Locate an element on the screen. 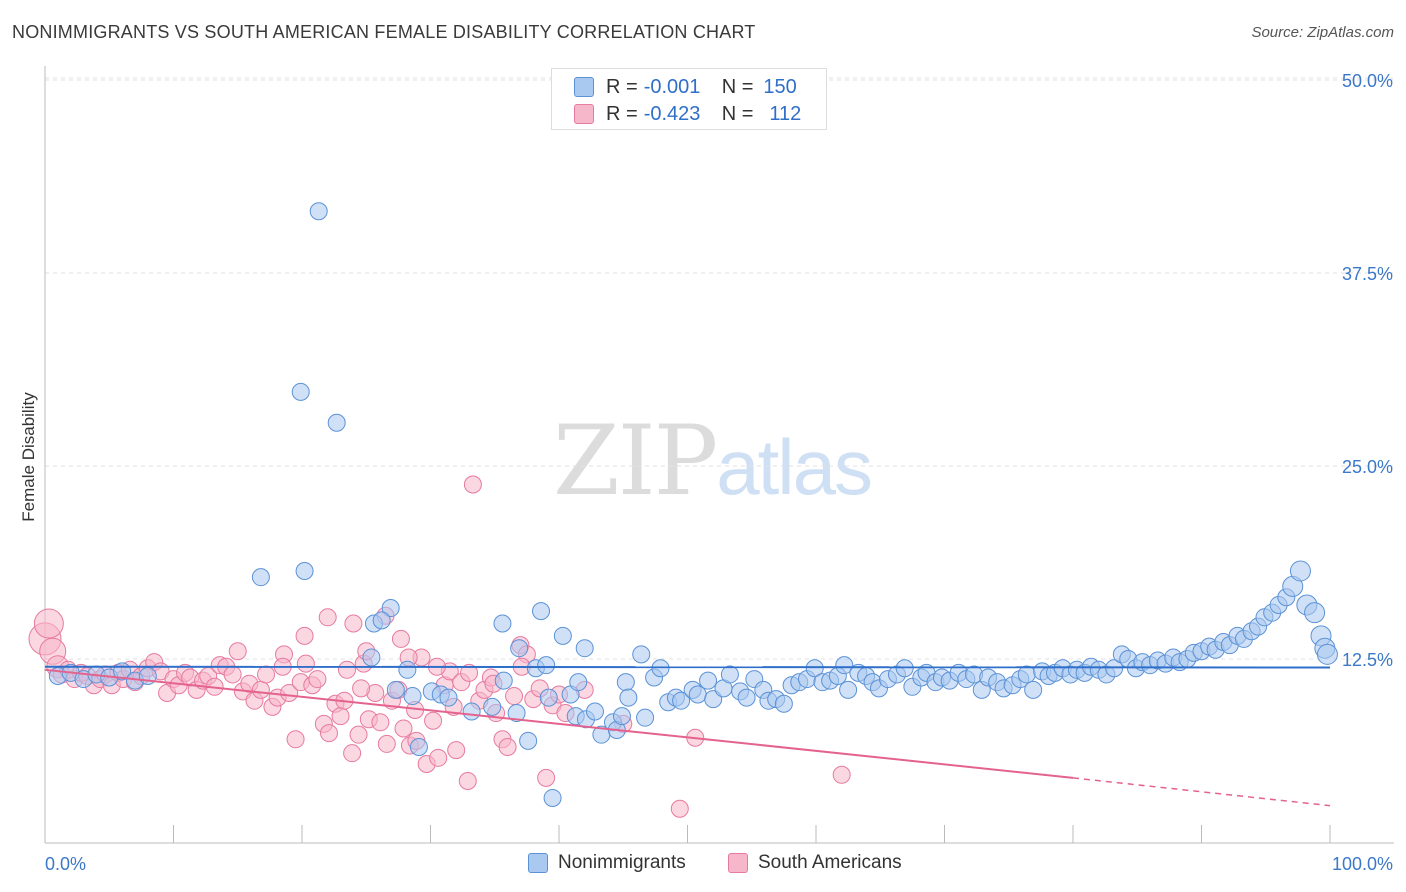 The image size is (1406, 892). south-americans-trend-line is located at coordinates (559, 723).